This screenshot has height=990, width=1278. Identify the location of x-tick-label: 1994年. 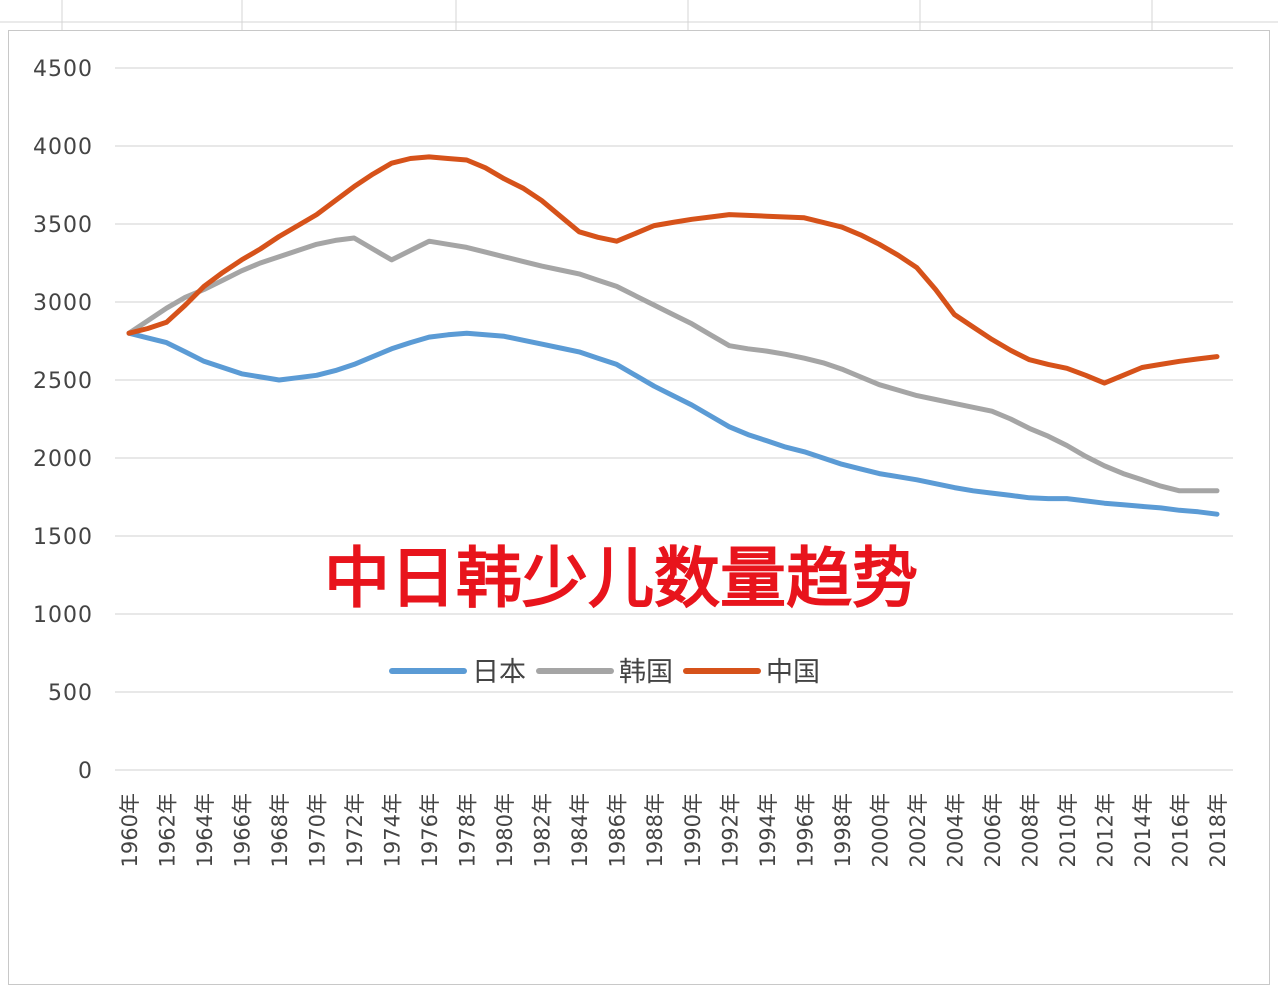
(768, 830).